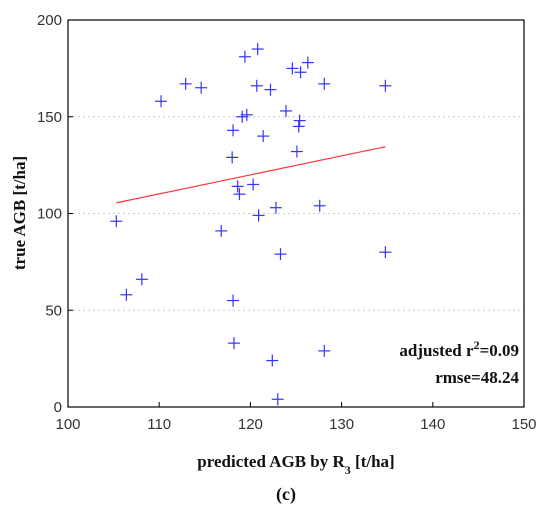  What do you see at coordinates (296, 417) in the screenshot?
I see `x-axis-ticks: 100 110 120 130 140 150` at bounding box center [296, 417].